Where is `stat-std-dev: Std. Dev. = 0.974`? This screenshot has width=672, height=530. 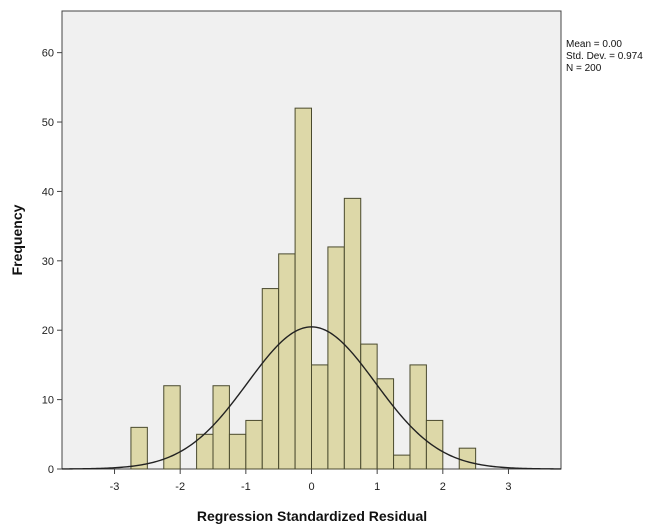 stat-std-dev: Std. Dev. = 0.974 is located at coordinates (604, 56).